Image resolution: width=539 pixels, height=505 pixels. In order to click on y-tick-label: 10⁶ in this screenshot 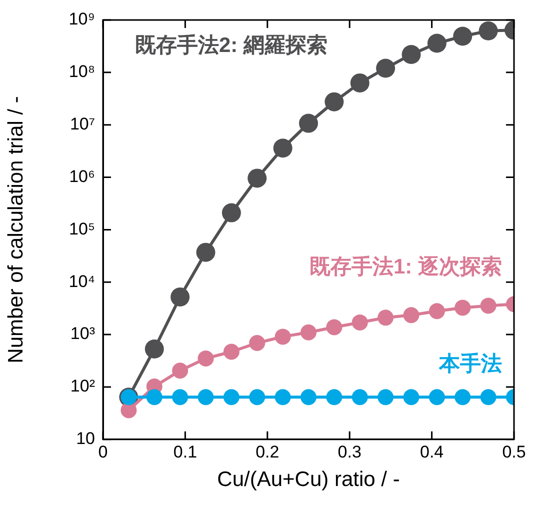, I will do `click(82, 176)`.